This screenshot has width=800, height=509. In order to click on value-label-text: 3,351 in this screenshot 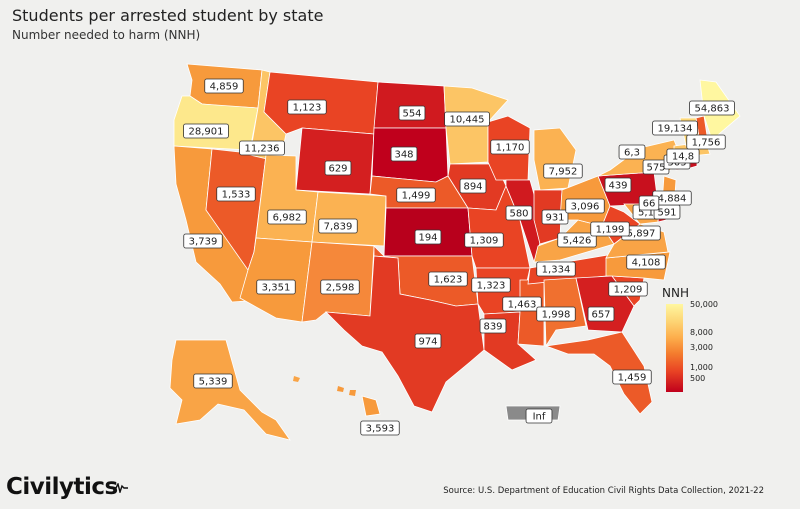, I will do `click(276, 288)`.